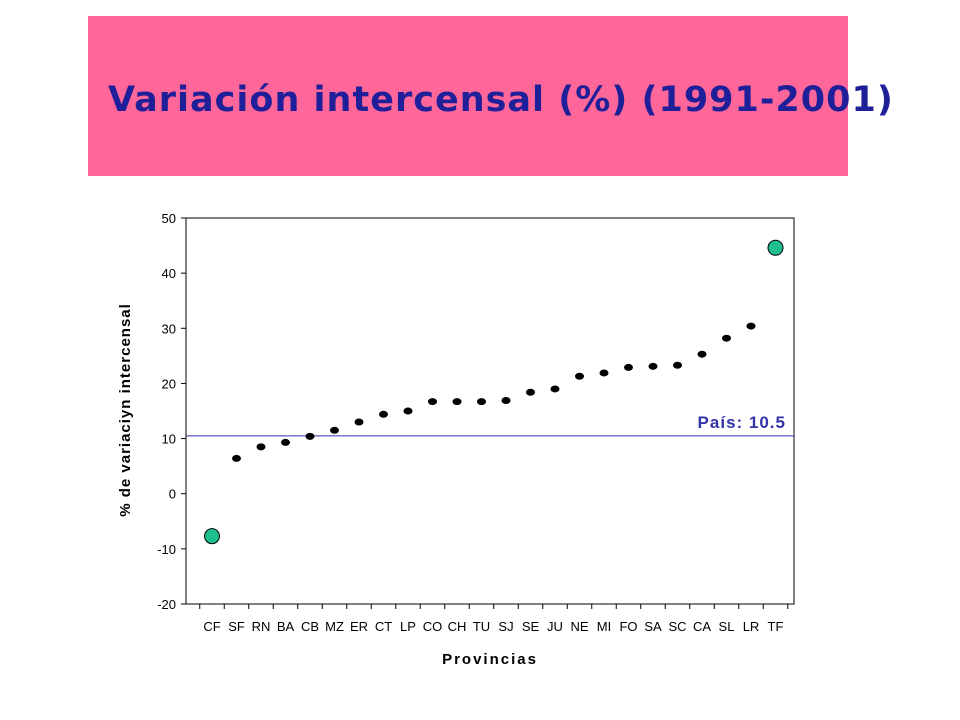  Describe the element at coordinates (653, 626) in the screenshot. I see `x-tick-label: SA` at that location.